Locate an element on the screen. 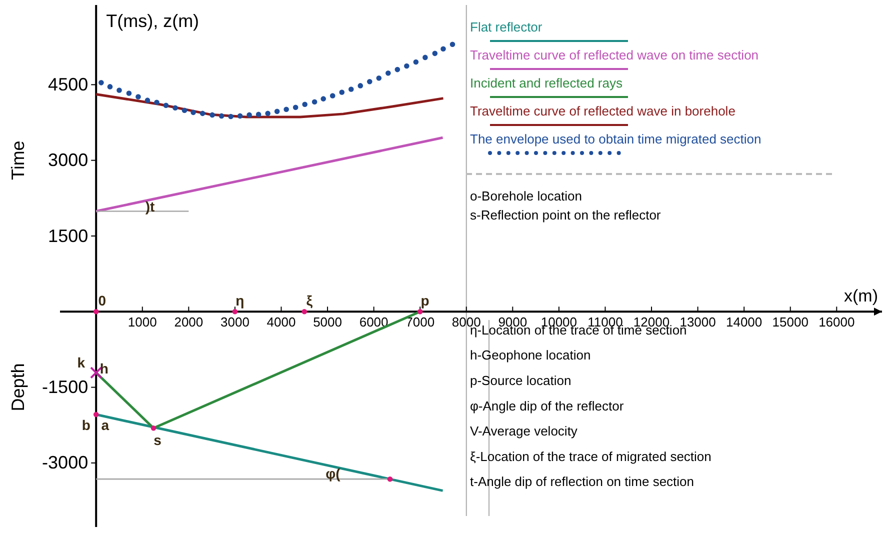 Image resolution: width=887 pixels, height=534 pixels. annotation: 0 is located at coordinates (102, 300).